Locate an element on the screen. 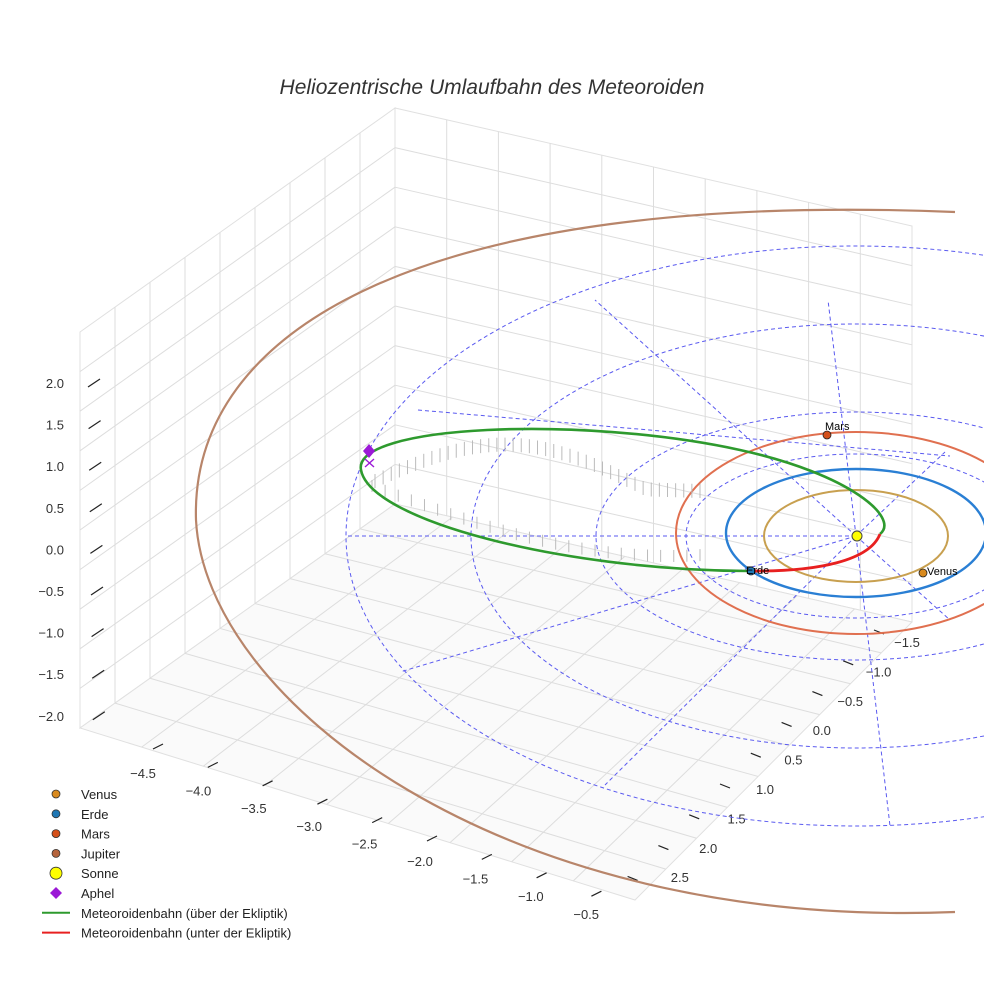 This screenshot has height=984, width=984. legend-label: Erde is located at coordinates (94, 814).